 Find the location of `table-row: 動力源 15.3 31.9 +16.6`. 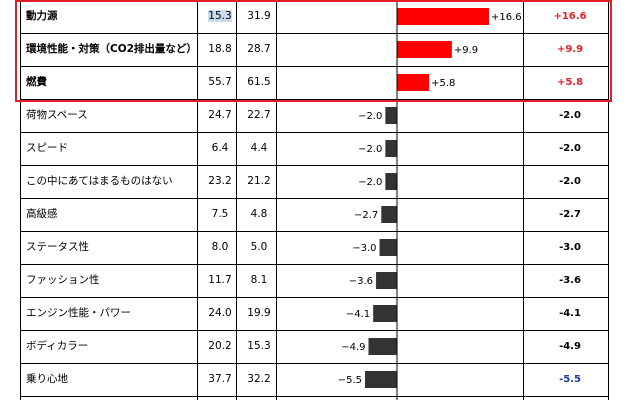

table-row: 動力源 15.3 31.9 +16.6 is located at coordinates (314, 17).